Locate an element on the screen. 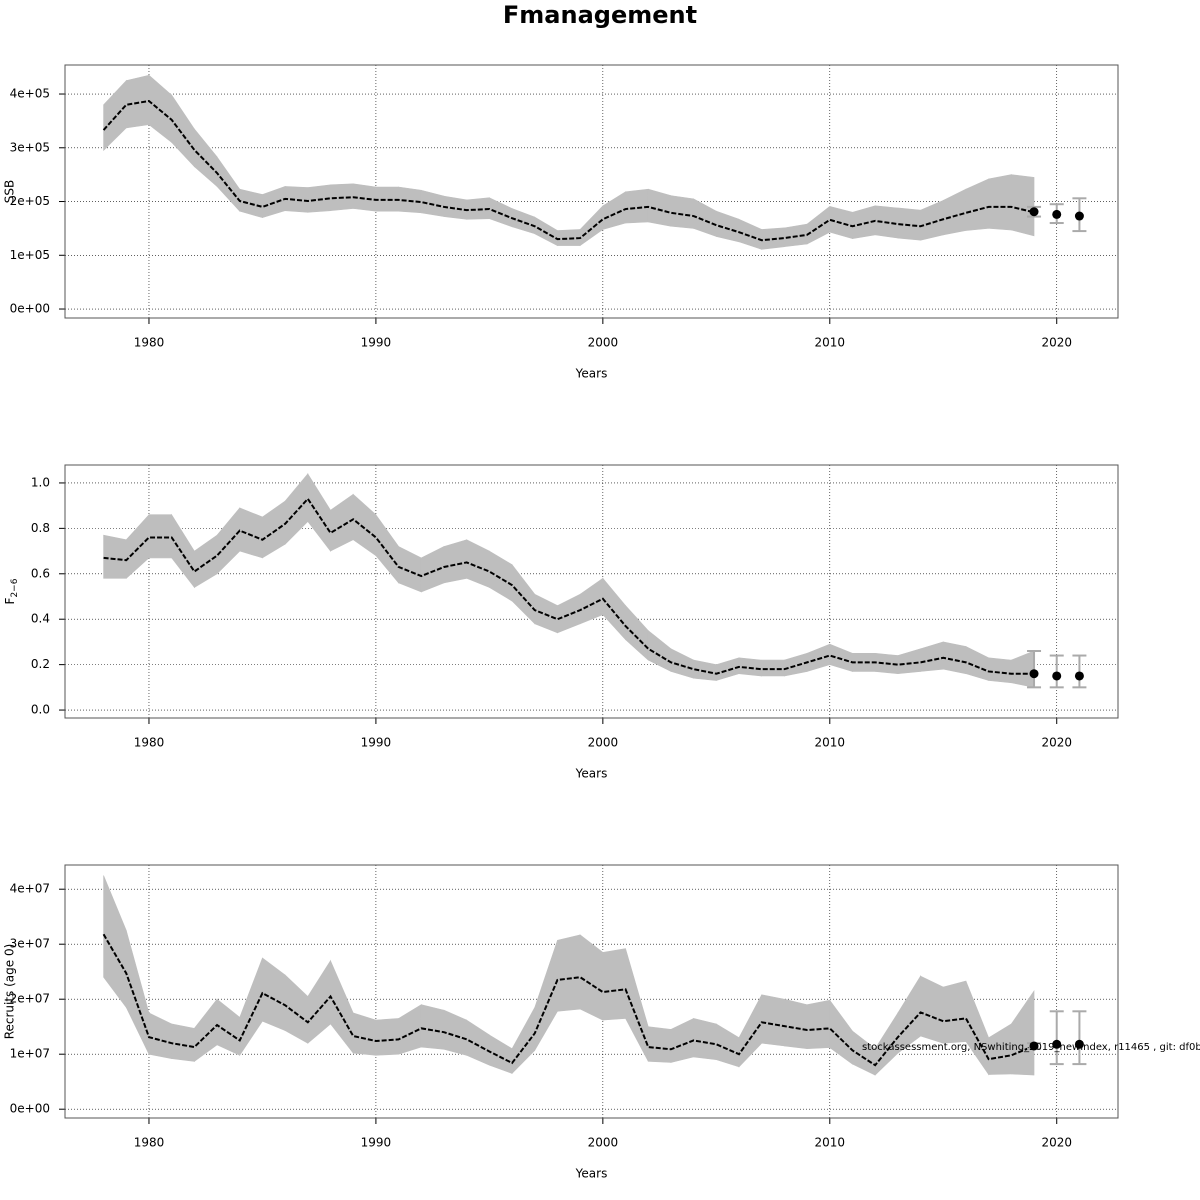 The height and width of the screenshot is (1200, 1200). y-axis-label: F2−6 is located at coordinates (11, 591).